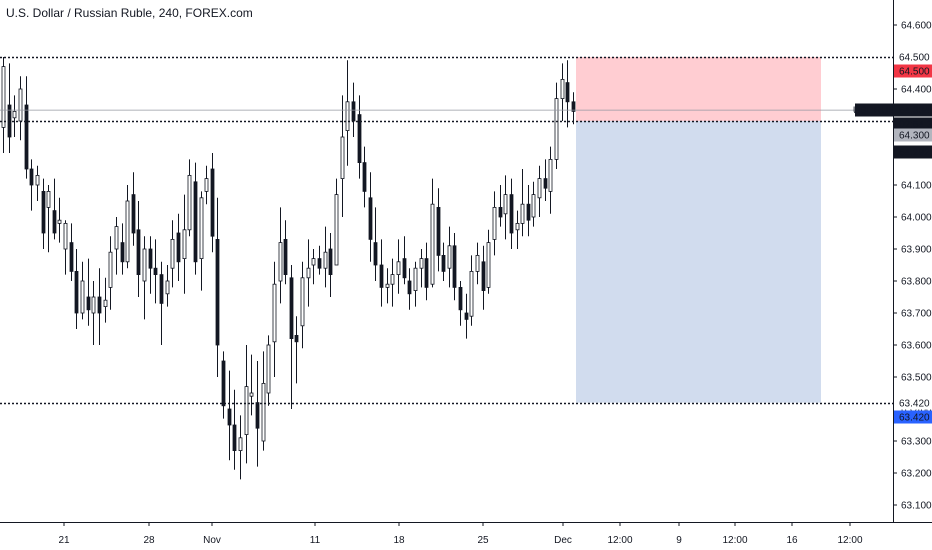 The image size is (932, 550). Describe the element at coordinates (916, 282) in the screenshot. I see `price-tick-label: 63.800` at that location.